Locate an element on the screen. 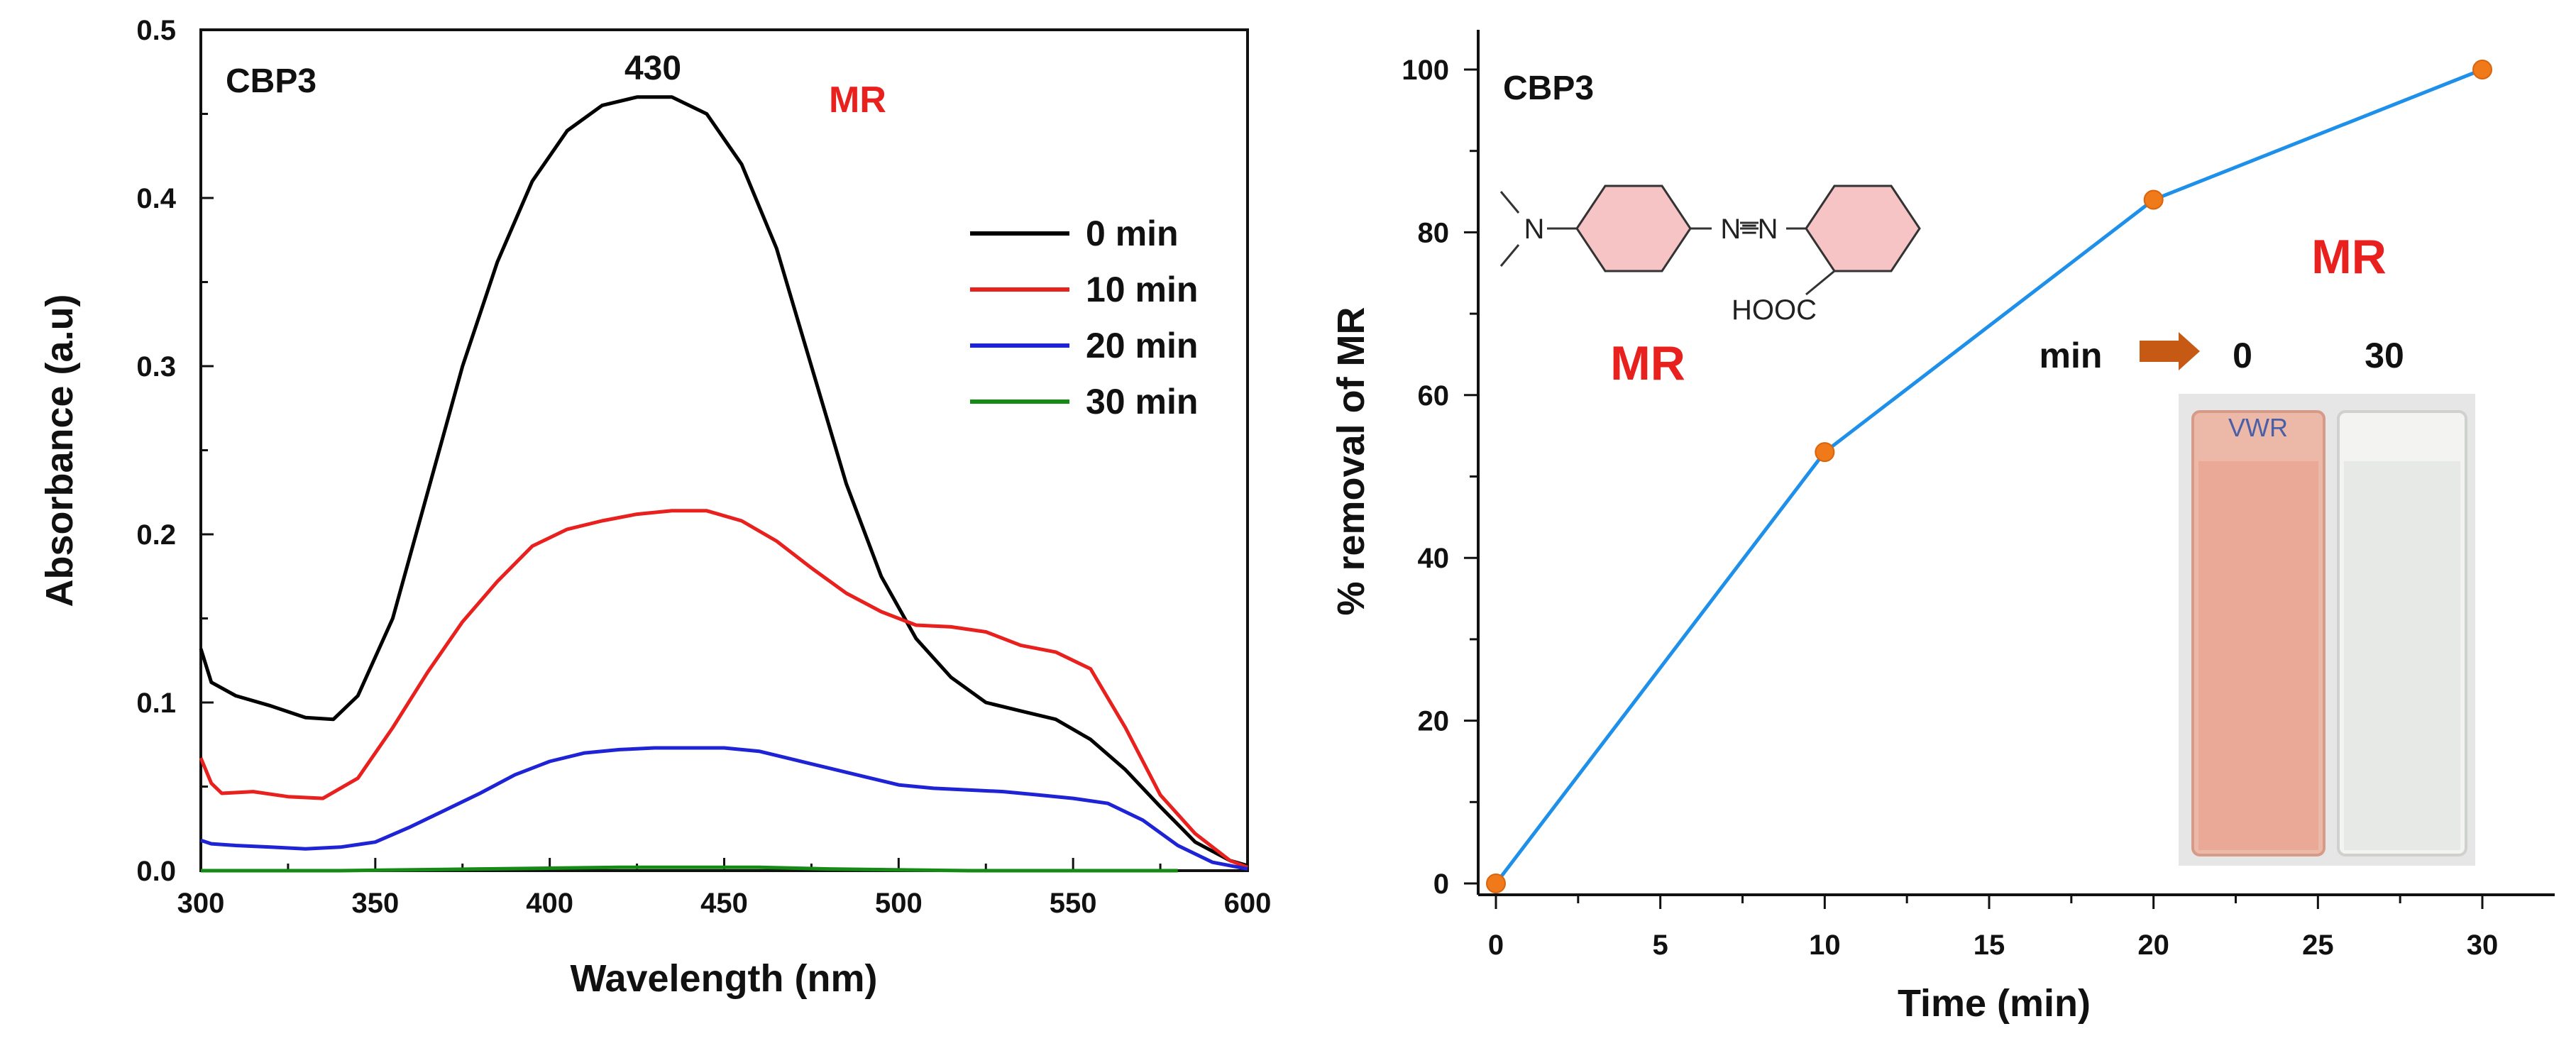  structure-atom-n: N is located at coordinates (1534, 229).